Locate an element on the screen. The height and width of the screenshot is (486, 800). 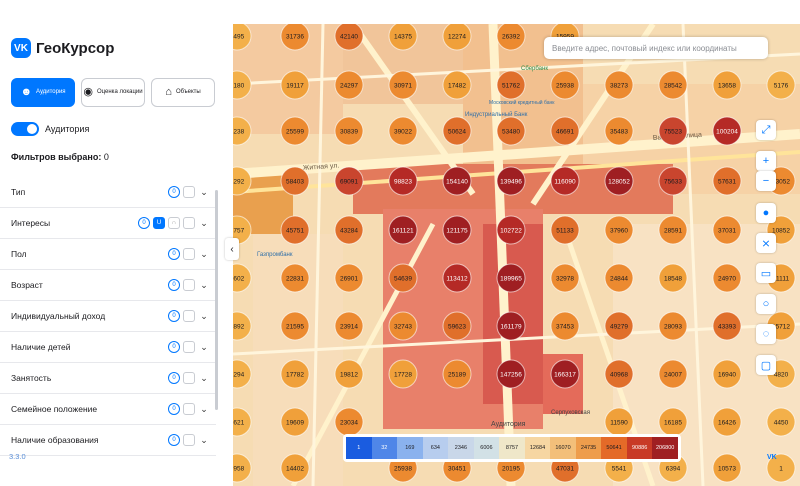
filter-row: Индивидуальный доход 0 ⌄ is located at coordinates (108, 316).